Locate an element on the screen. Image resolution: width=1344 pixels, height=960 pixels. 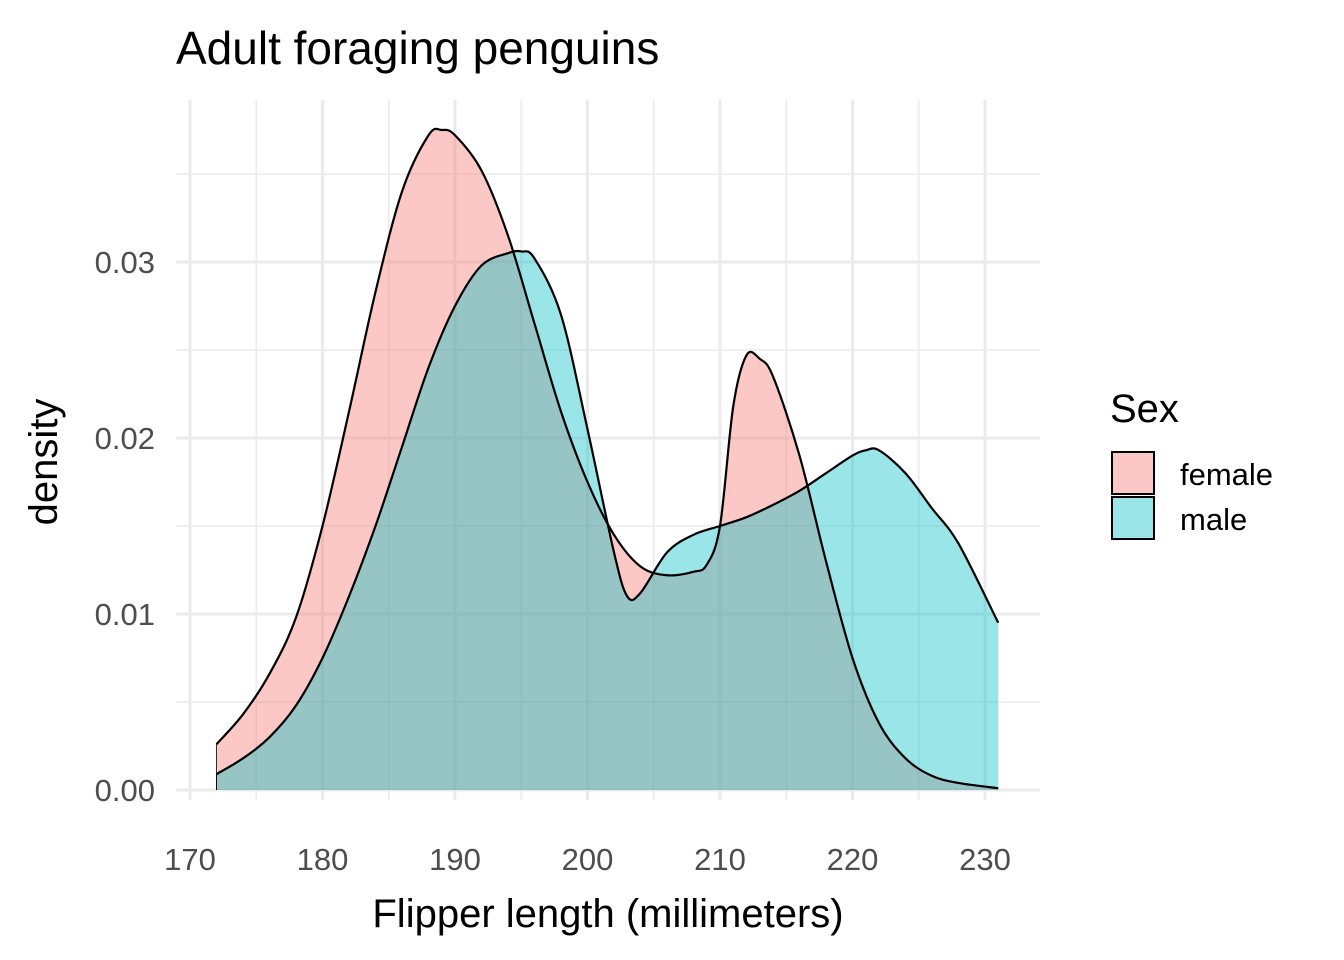
legend-items: female male is located at coordinates (1192, 495).